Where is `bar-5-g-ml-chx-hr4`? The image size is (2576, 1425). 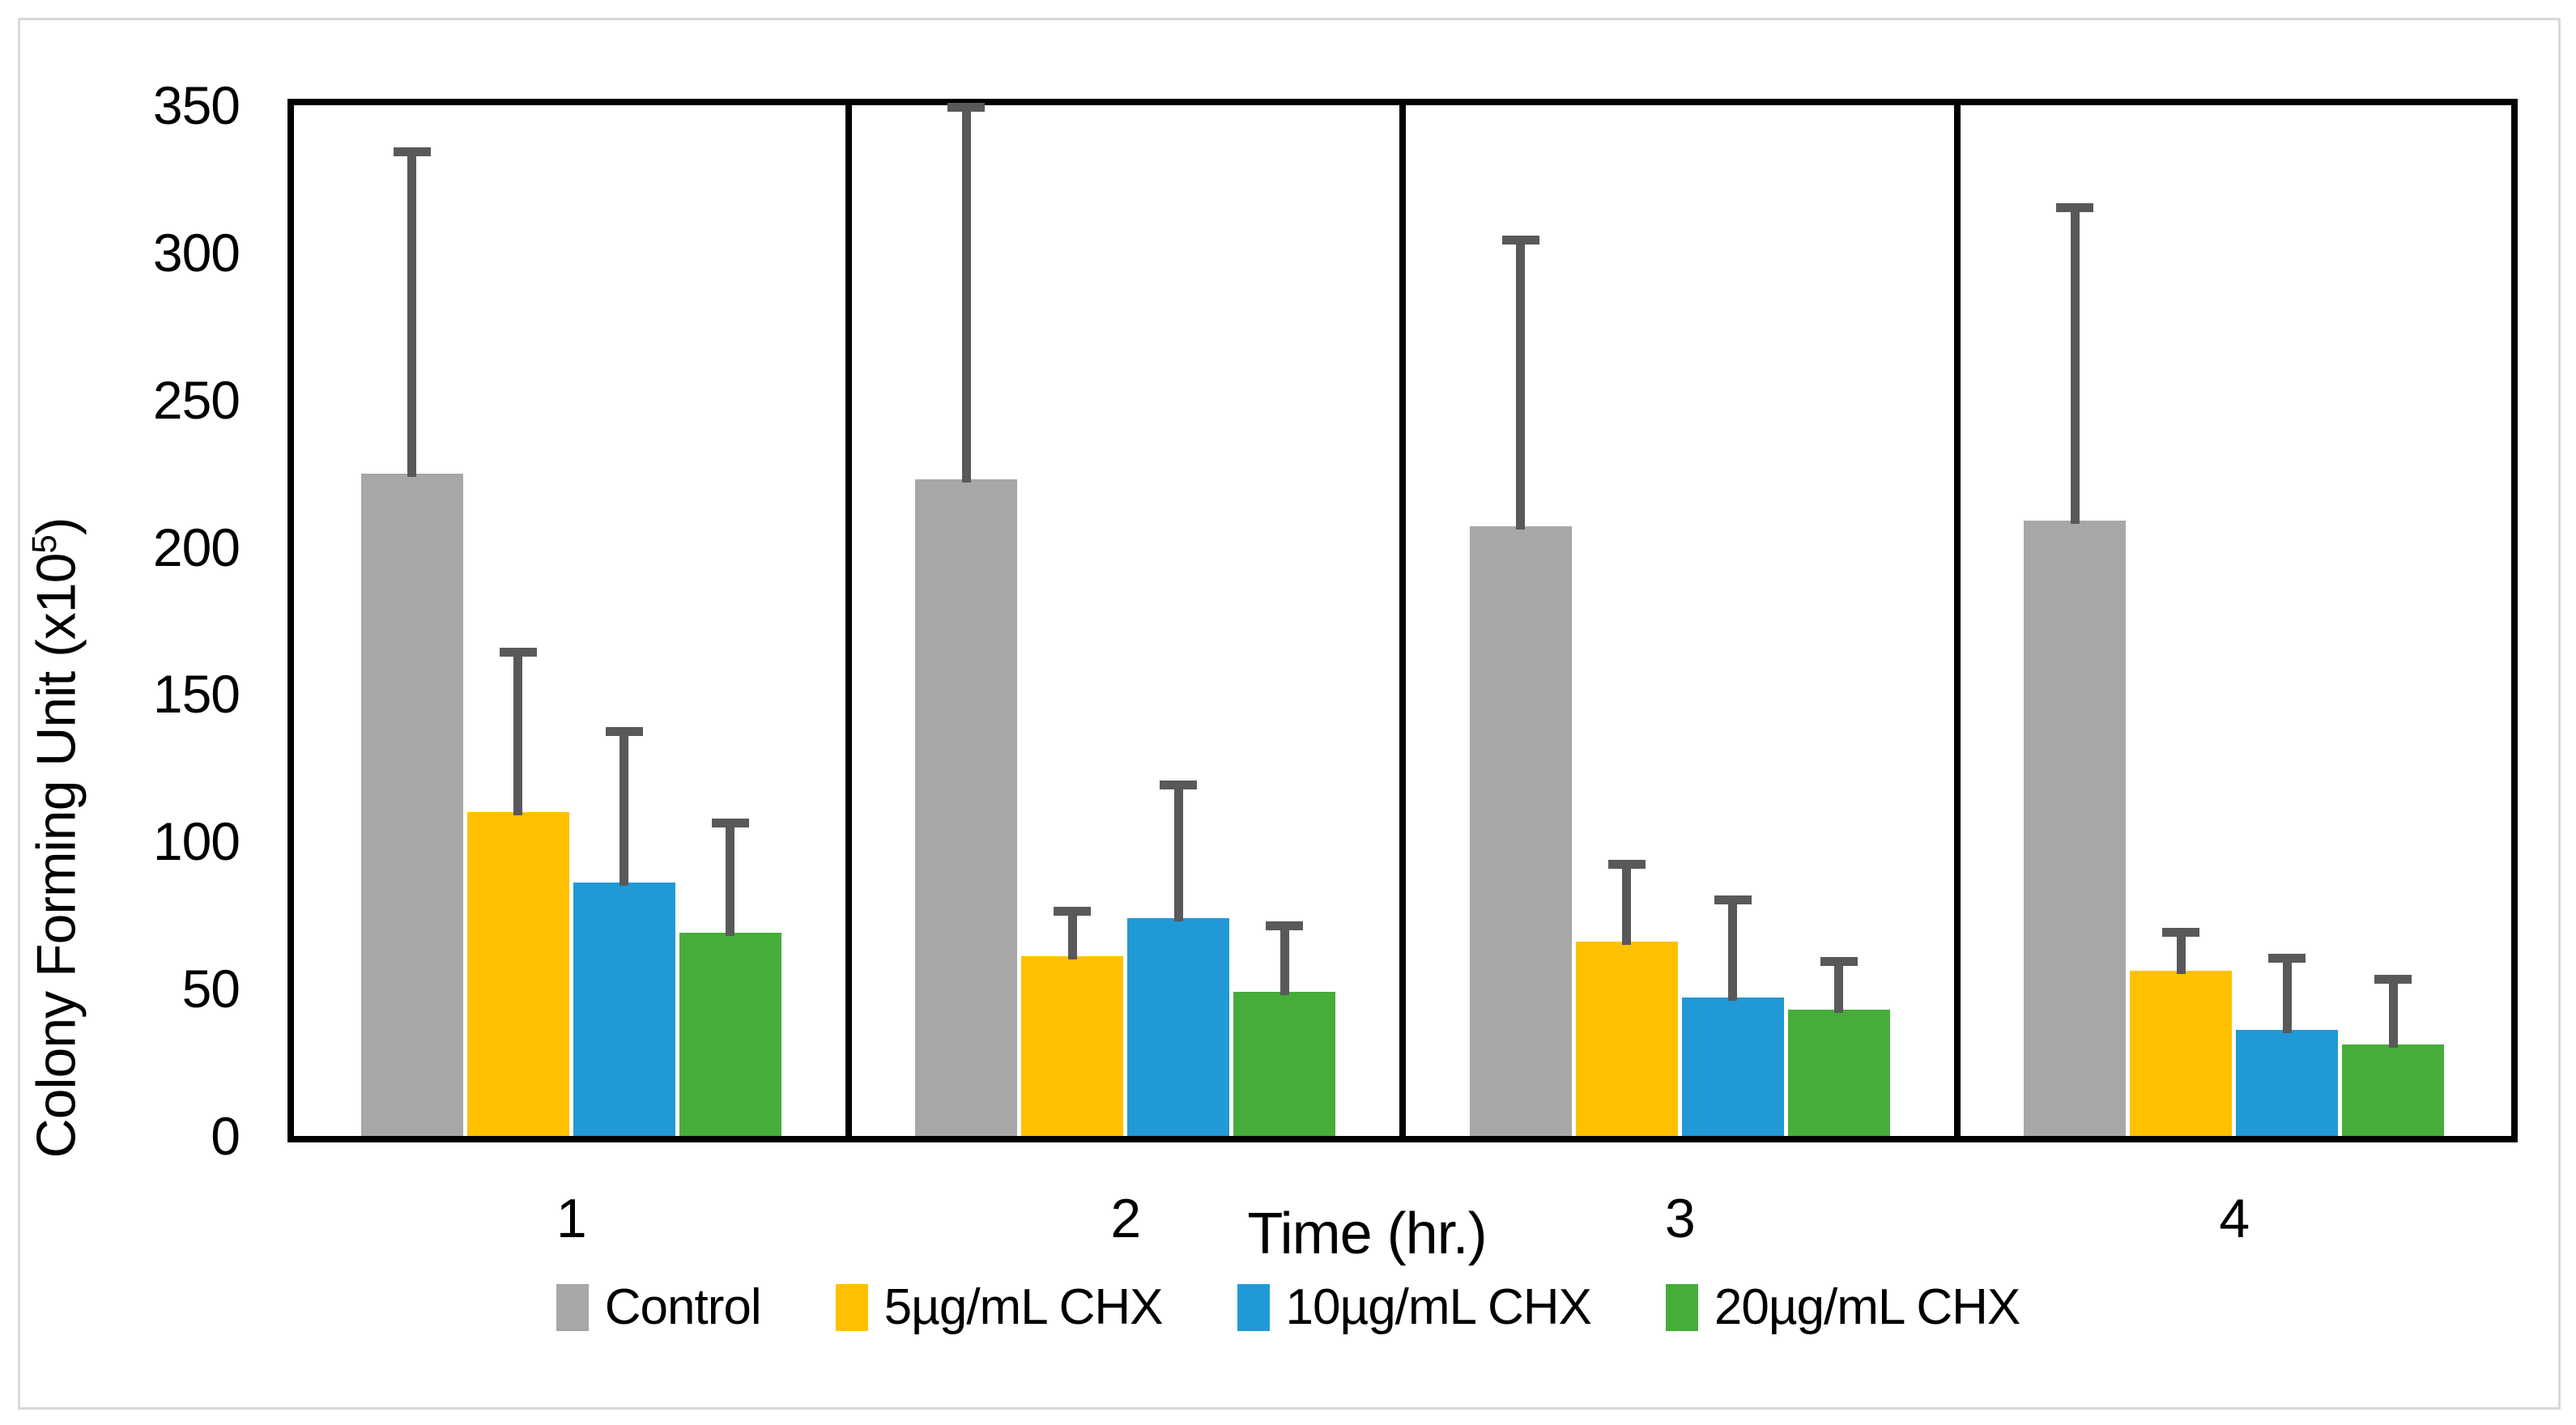
bar-5-g-ml-chx-hr4 is located at coordinates (2181, 1054).